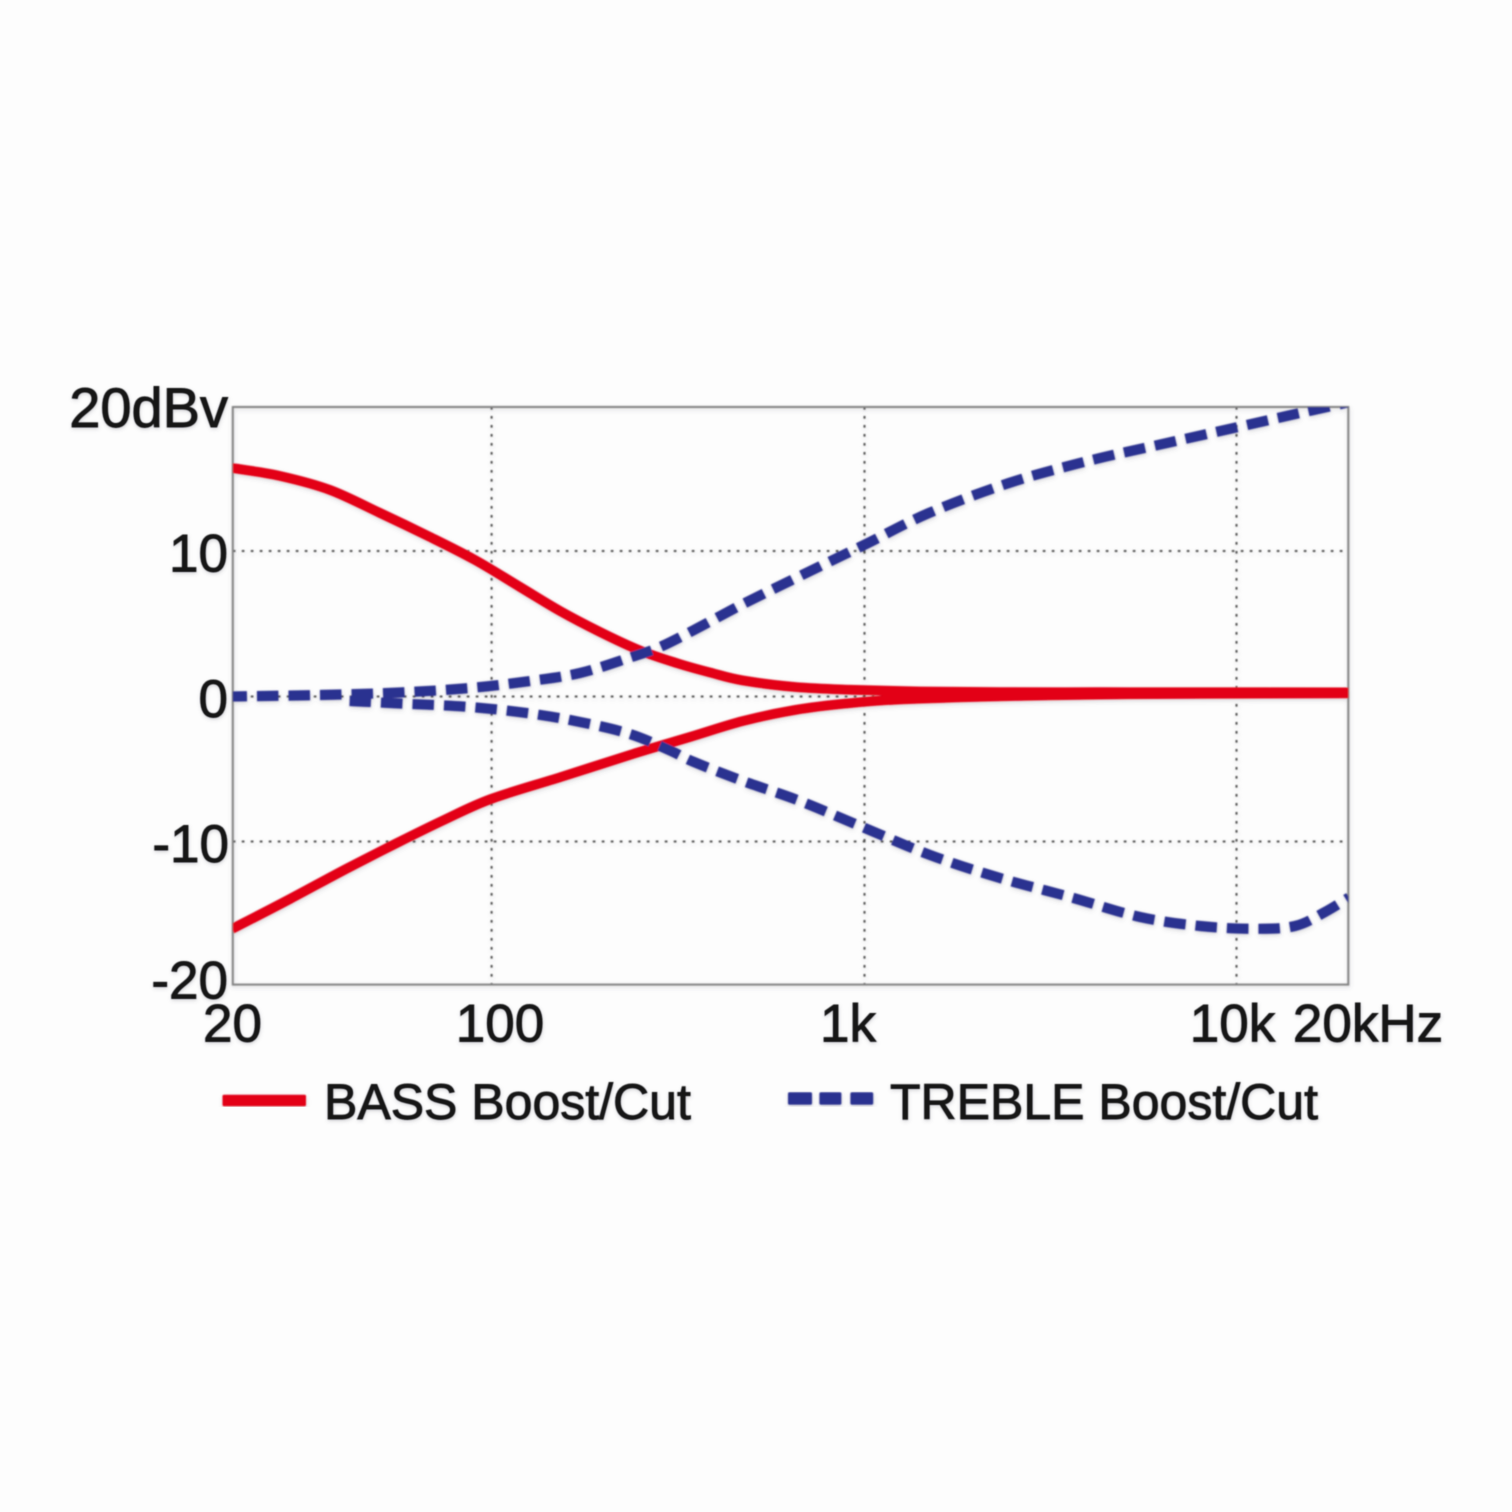 Image resolution: width=1512 pixels, height=1512 pixels. I want to click on svg-text: BASS Boost/Cut, so click(507, 1102).